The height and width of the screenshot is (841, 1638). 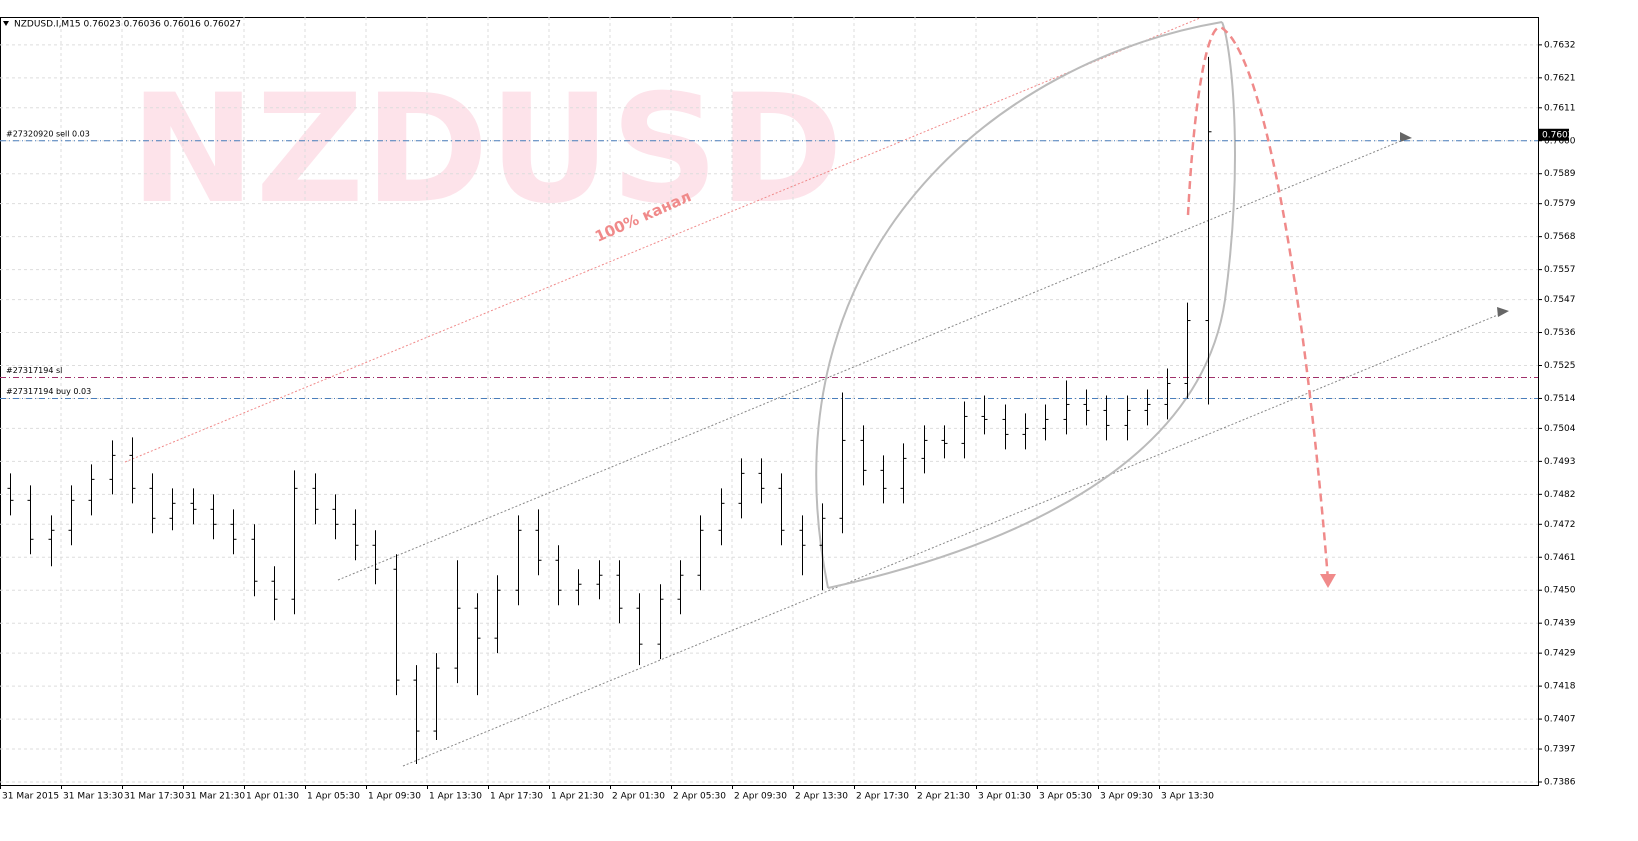 What do you see at coordinates (6, 23) in the screenshot?
I see `header-arrow` at bounding box center [6, 23].